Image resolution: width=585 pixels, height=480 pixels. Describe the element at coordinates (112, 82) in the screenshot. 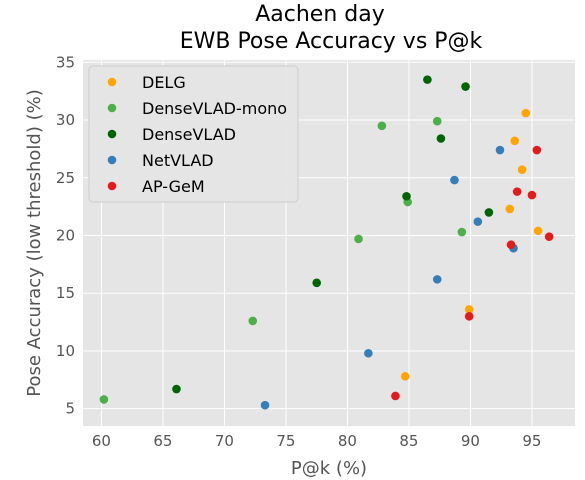

I see `legend-marker-delg` at that location.